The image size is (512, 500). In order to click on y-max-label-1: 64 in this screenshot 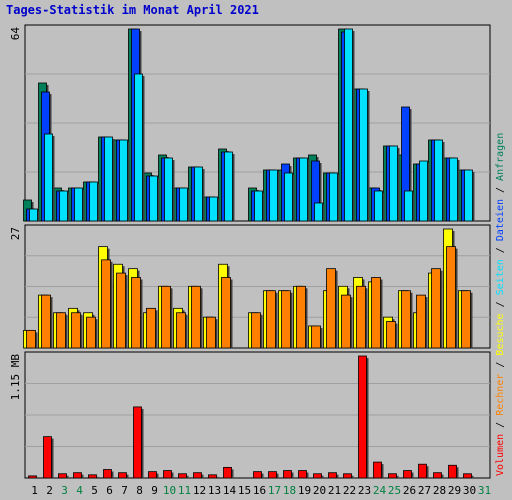, I will do `click(15, 34)`.